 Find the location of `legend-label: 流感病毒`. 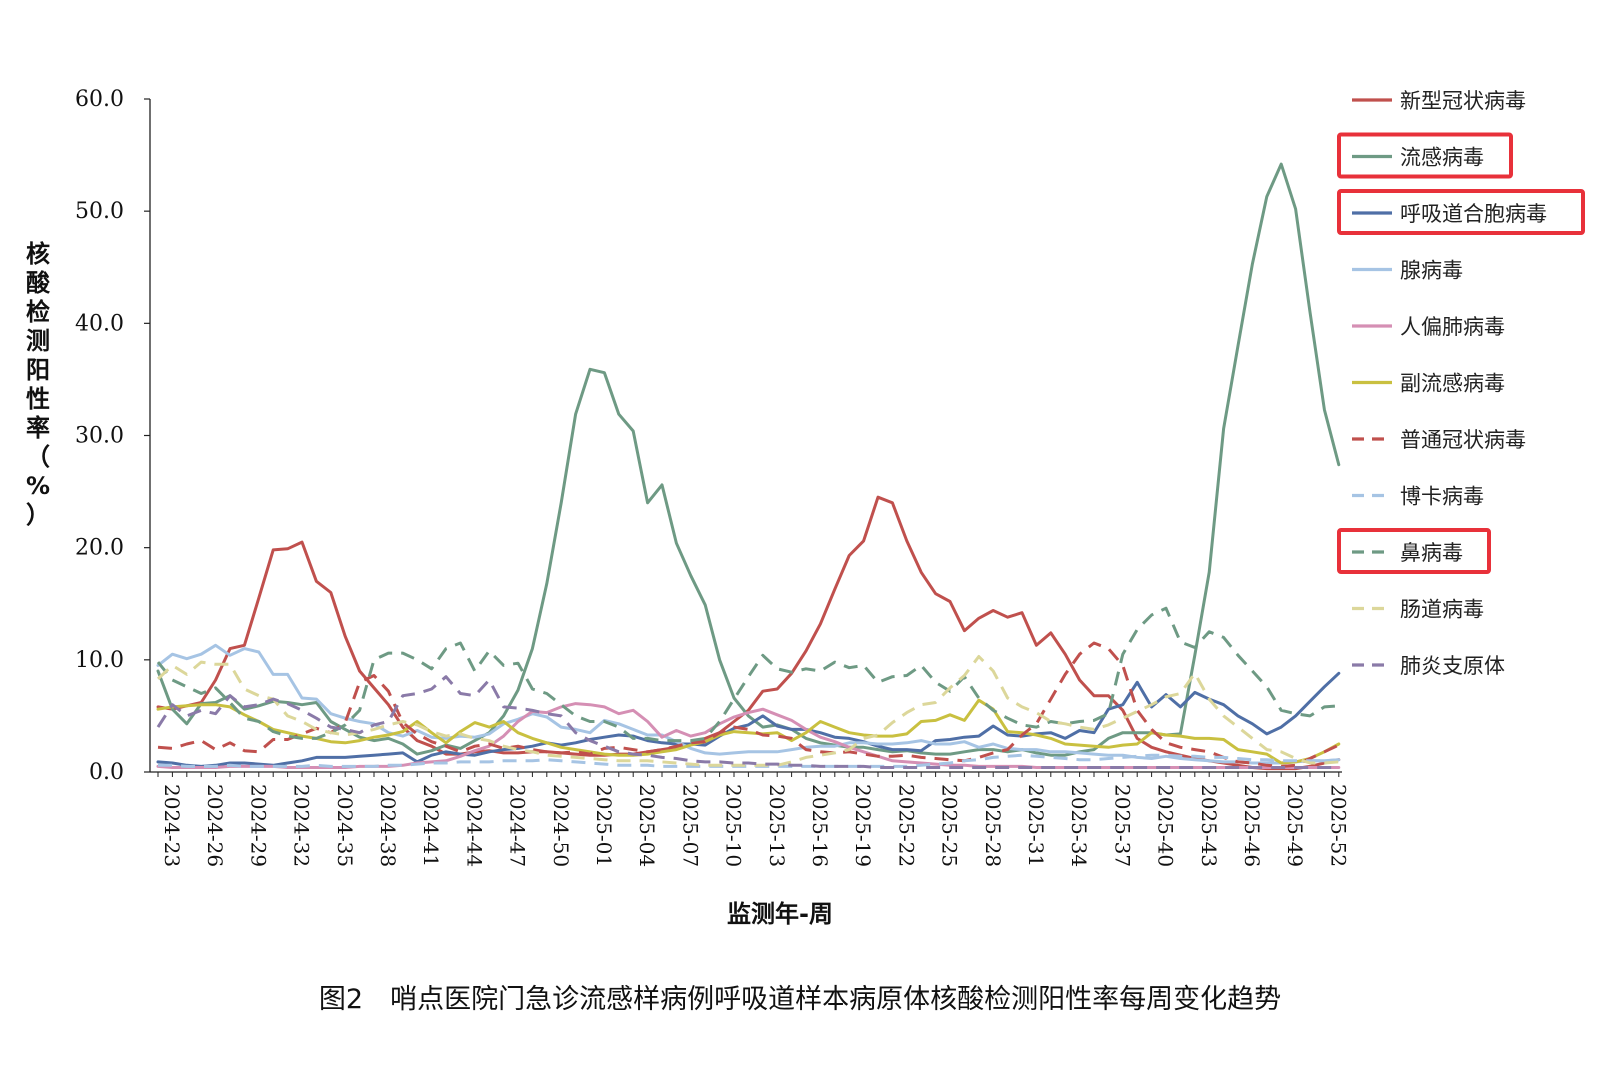

legend-label: 流感病毒 is located at coordinates (1442, 158).